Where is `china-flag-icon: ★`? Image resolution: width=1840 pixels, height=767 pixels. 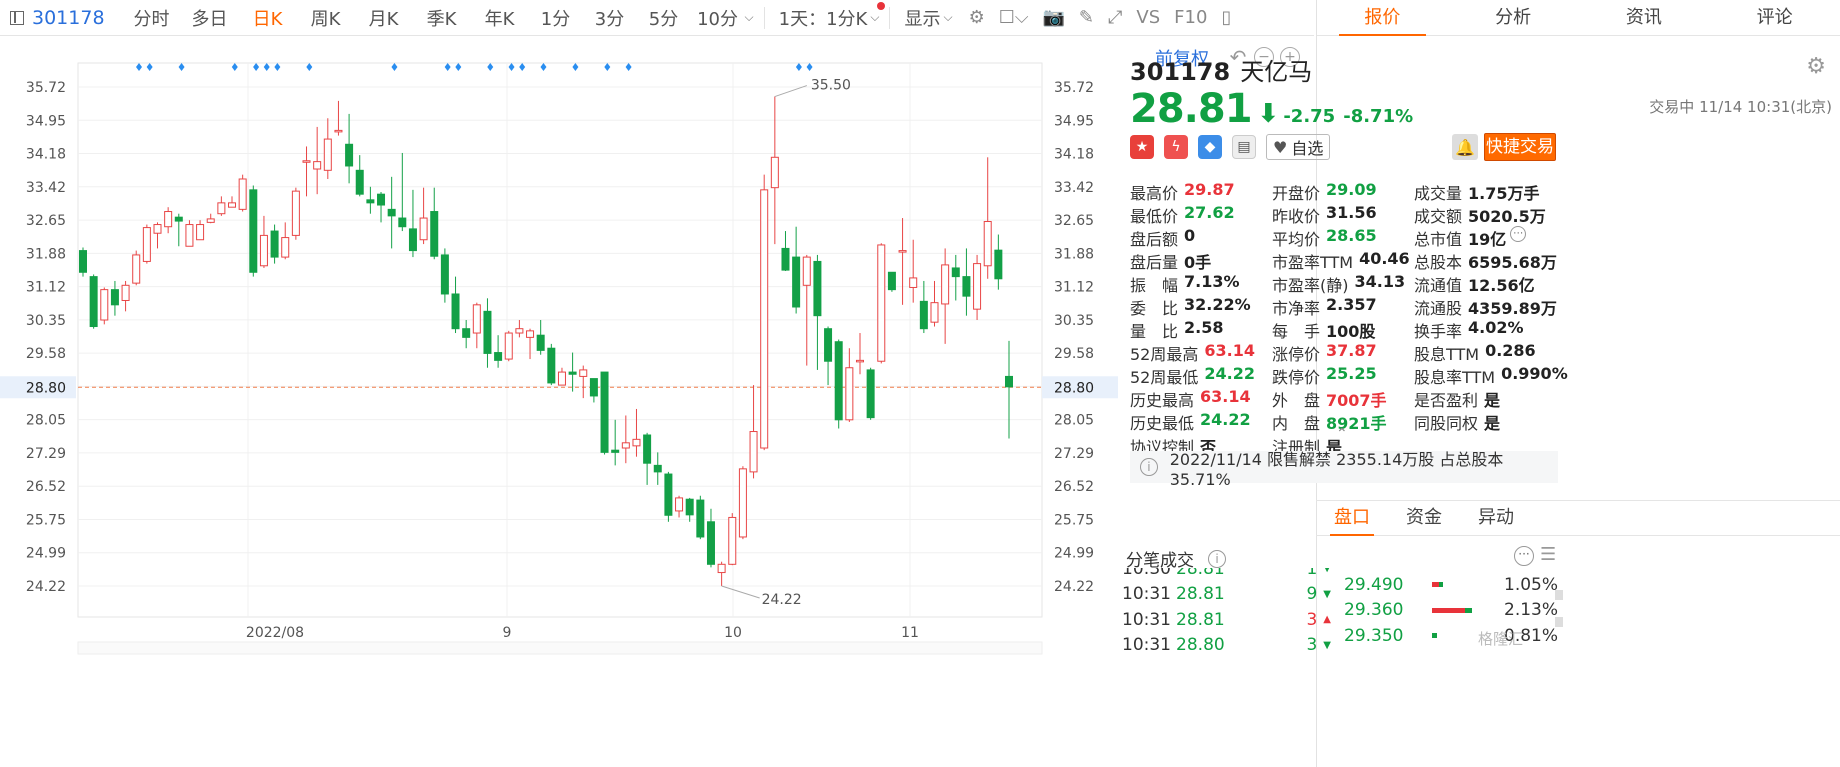
china-flag-icon: ★ is located at coordinates (1142, 147).